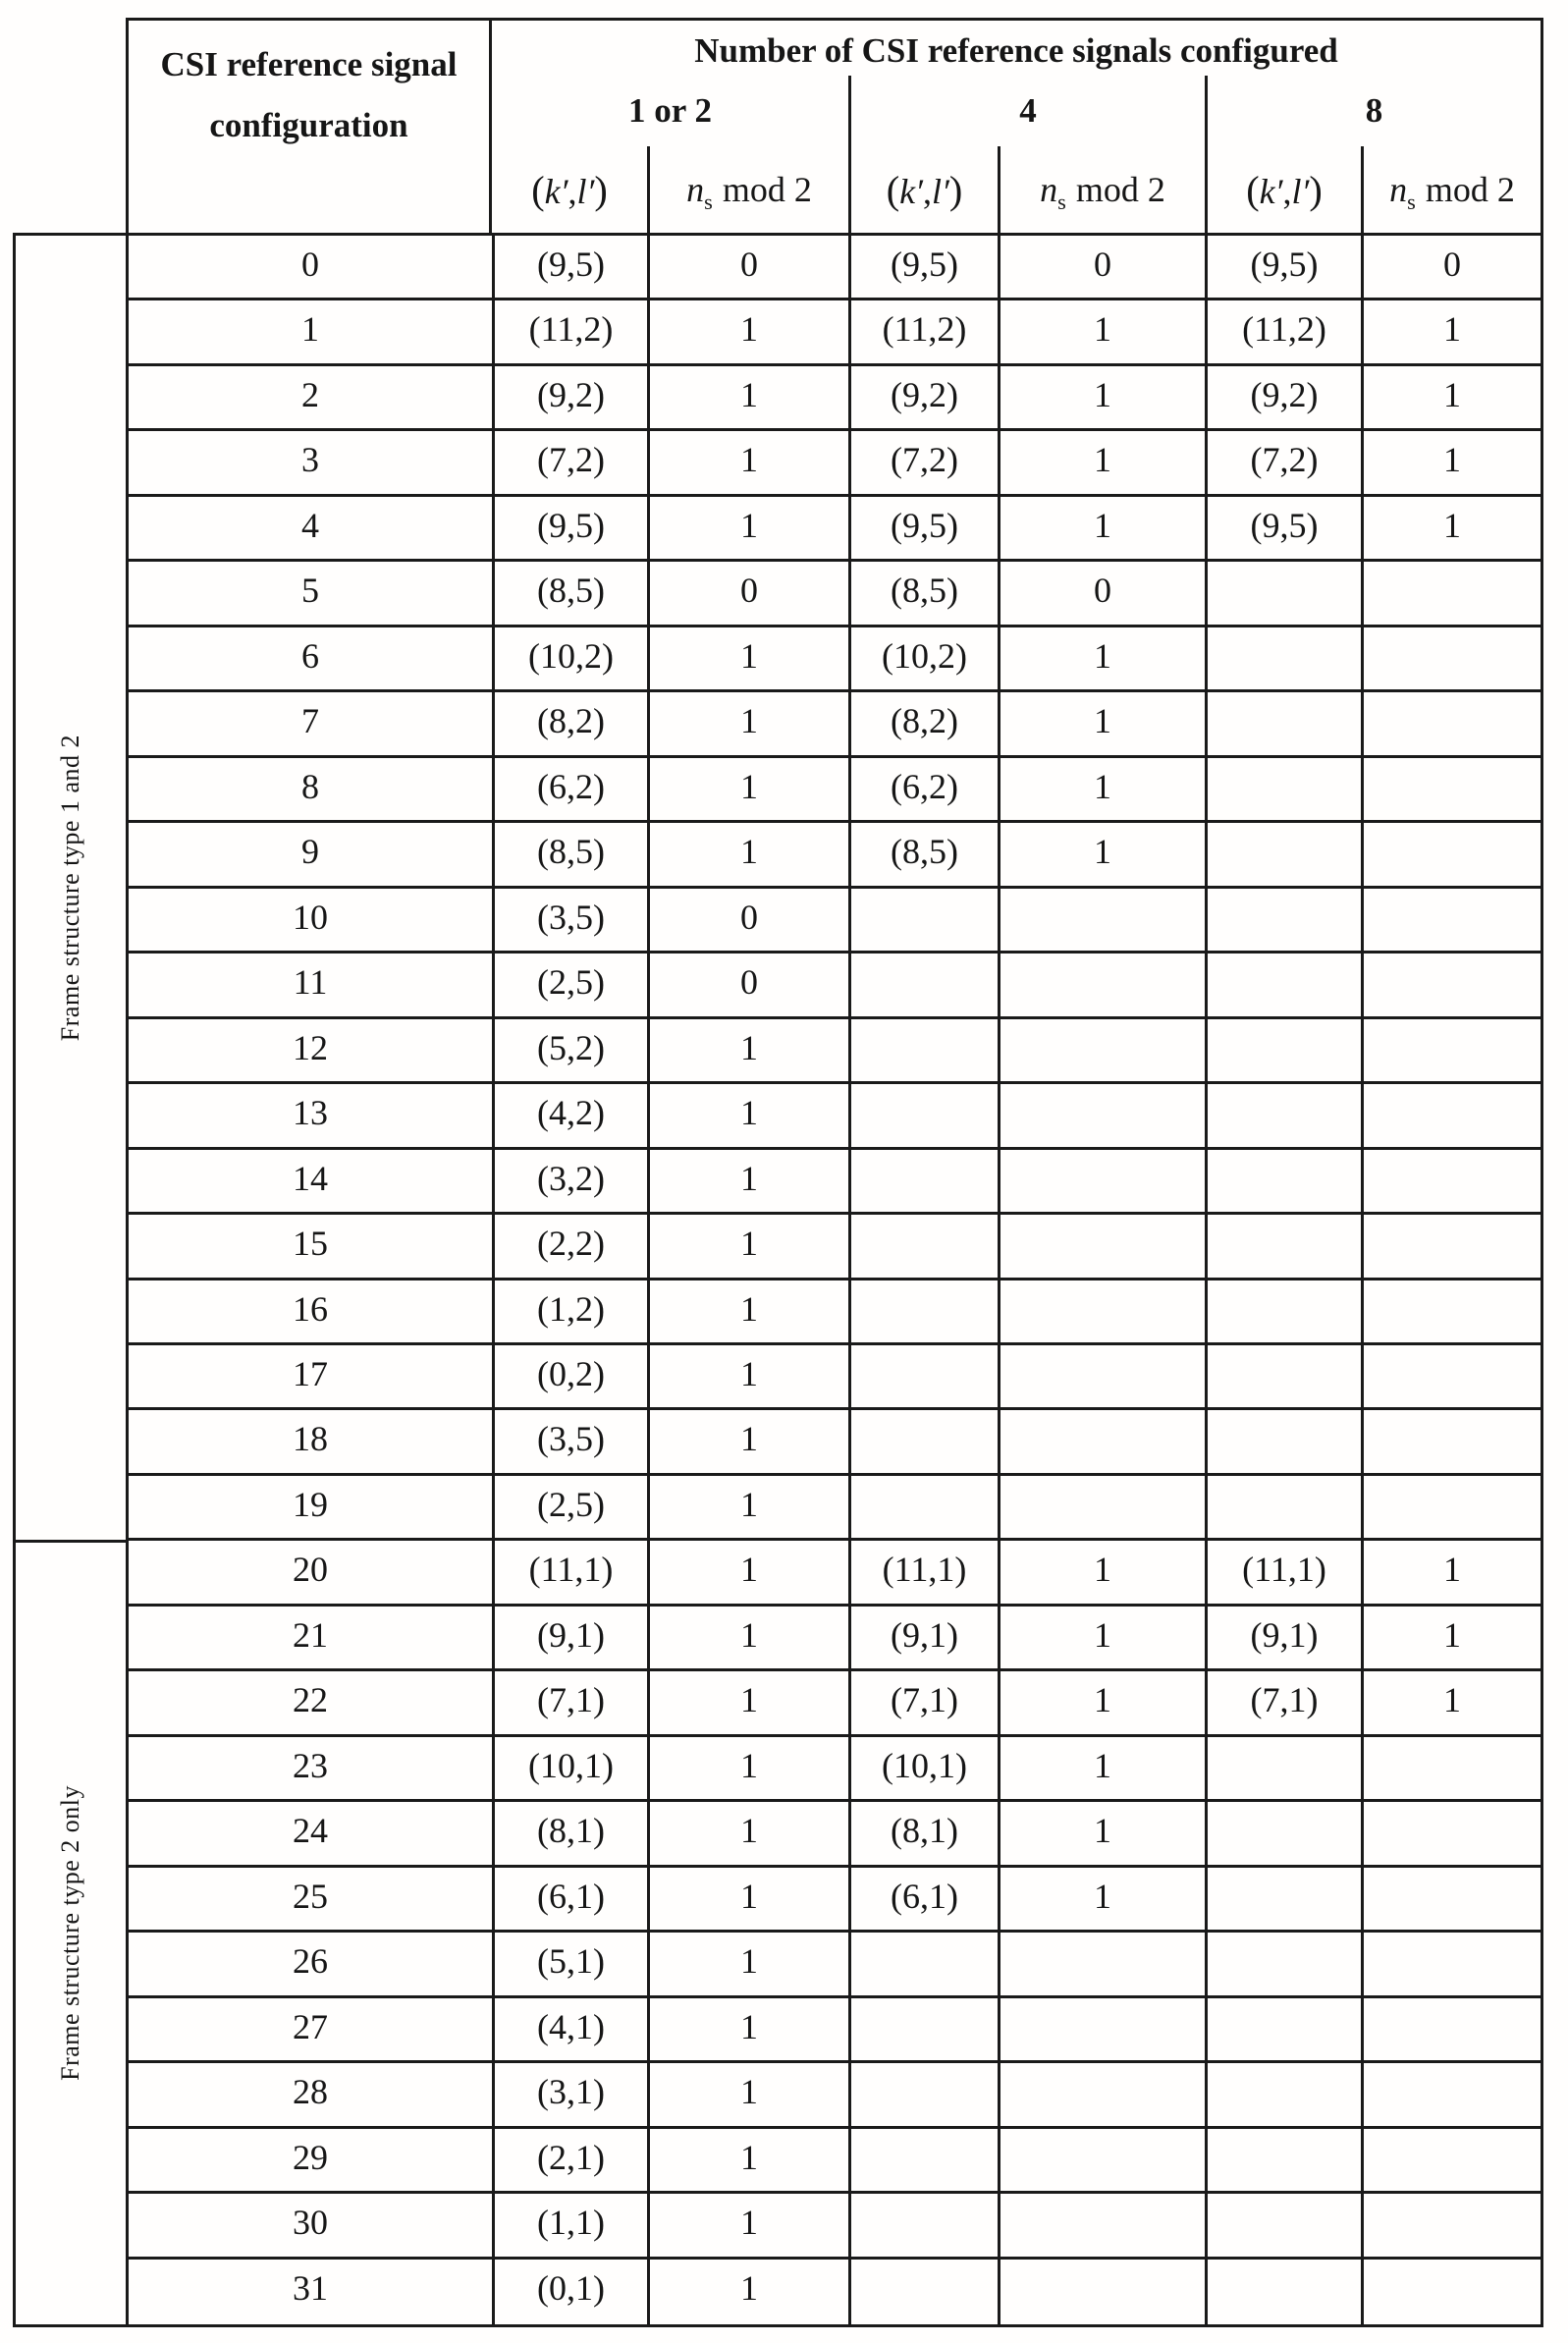  What do you see at coordinates (923, 1637) in the screenshot?
I see `kl-cell: (9,1)` at bounding box center [923, 1637].